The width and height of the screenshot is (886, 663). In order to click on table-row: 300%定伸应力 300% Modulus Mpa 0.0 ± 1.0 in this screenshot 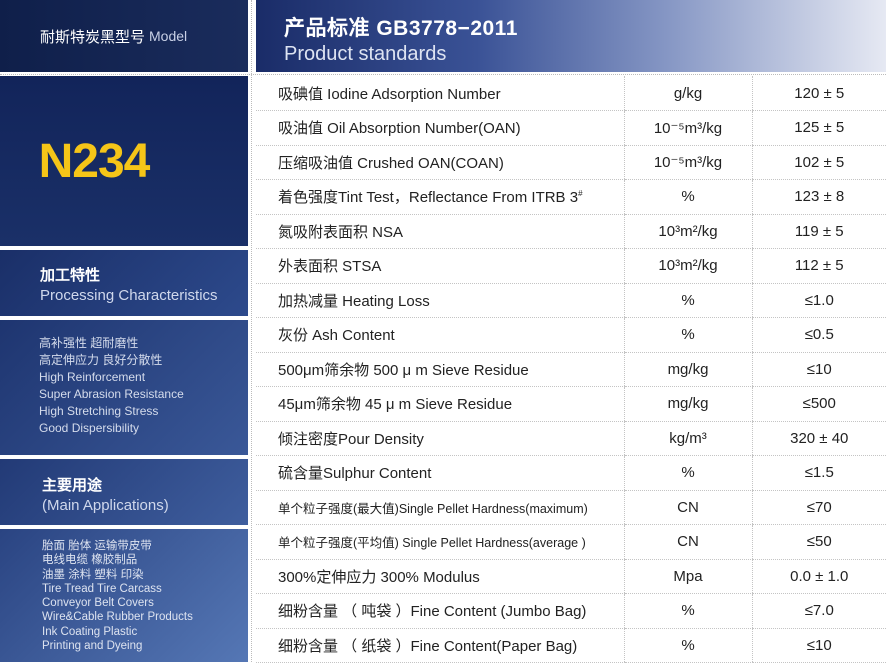, I will do `click(571, 576)`.